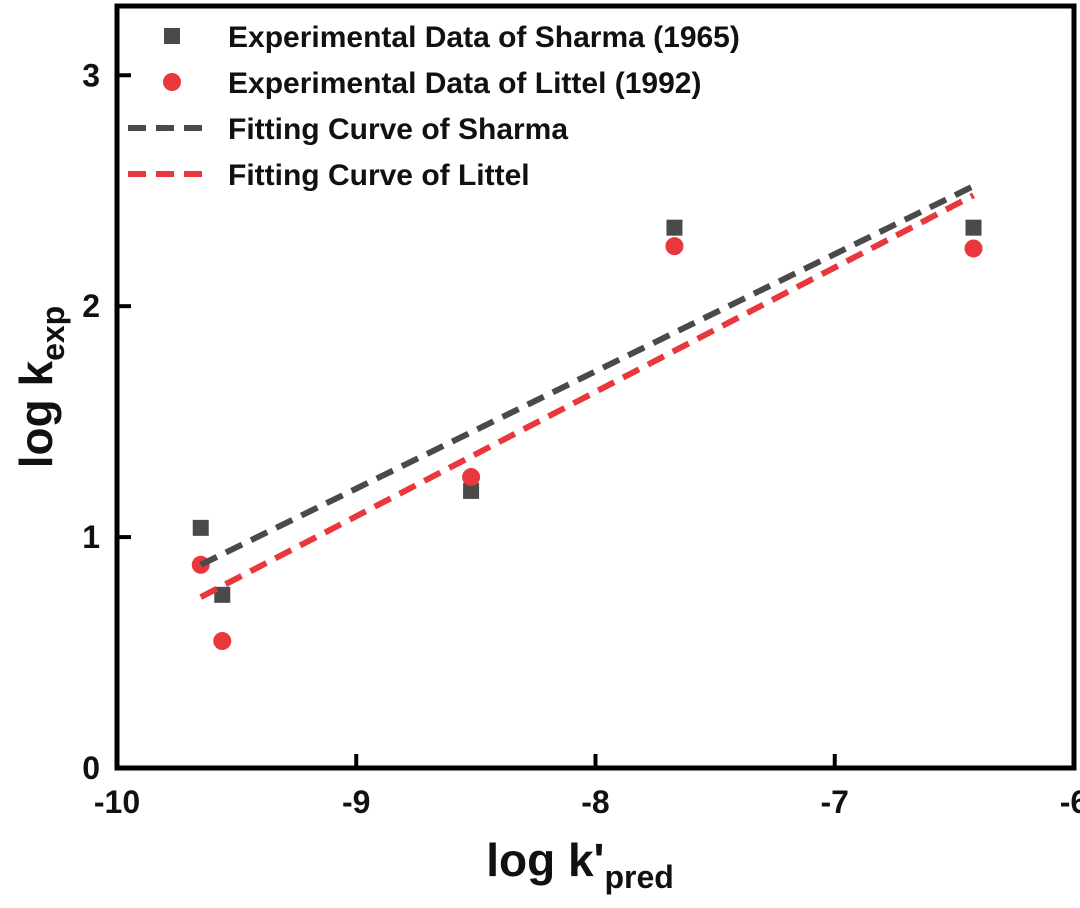 The height and width of the screenshot is (908, 1080). Describe the element at coordinates (172, 36) in the screenshot. I see `legend-swatch-experimental-data-of-sharma-1965` at that location.